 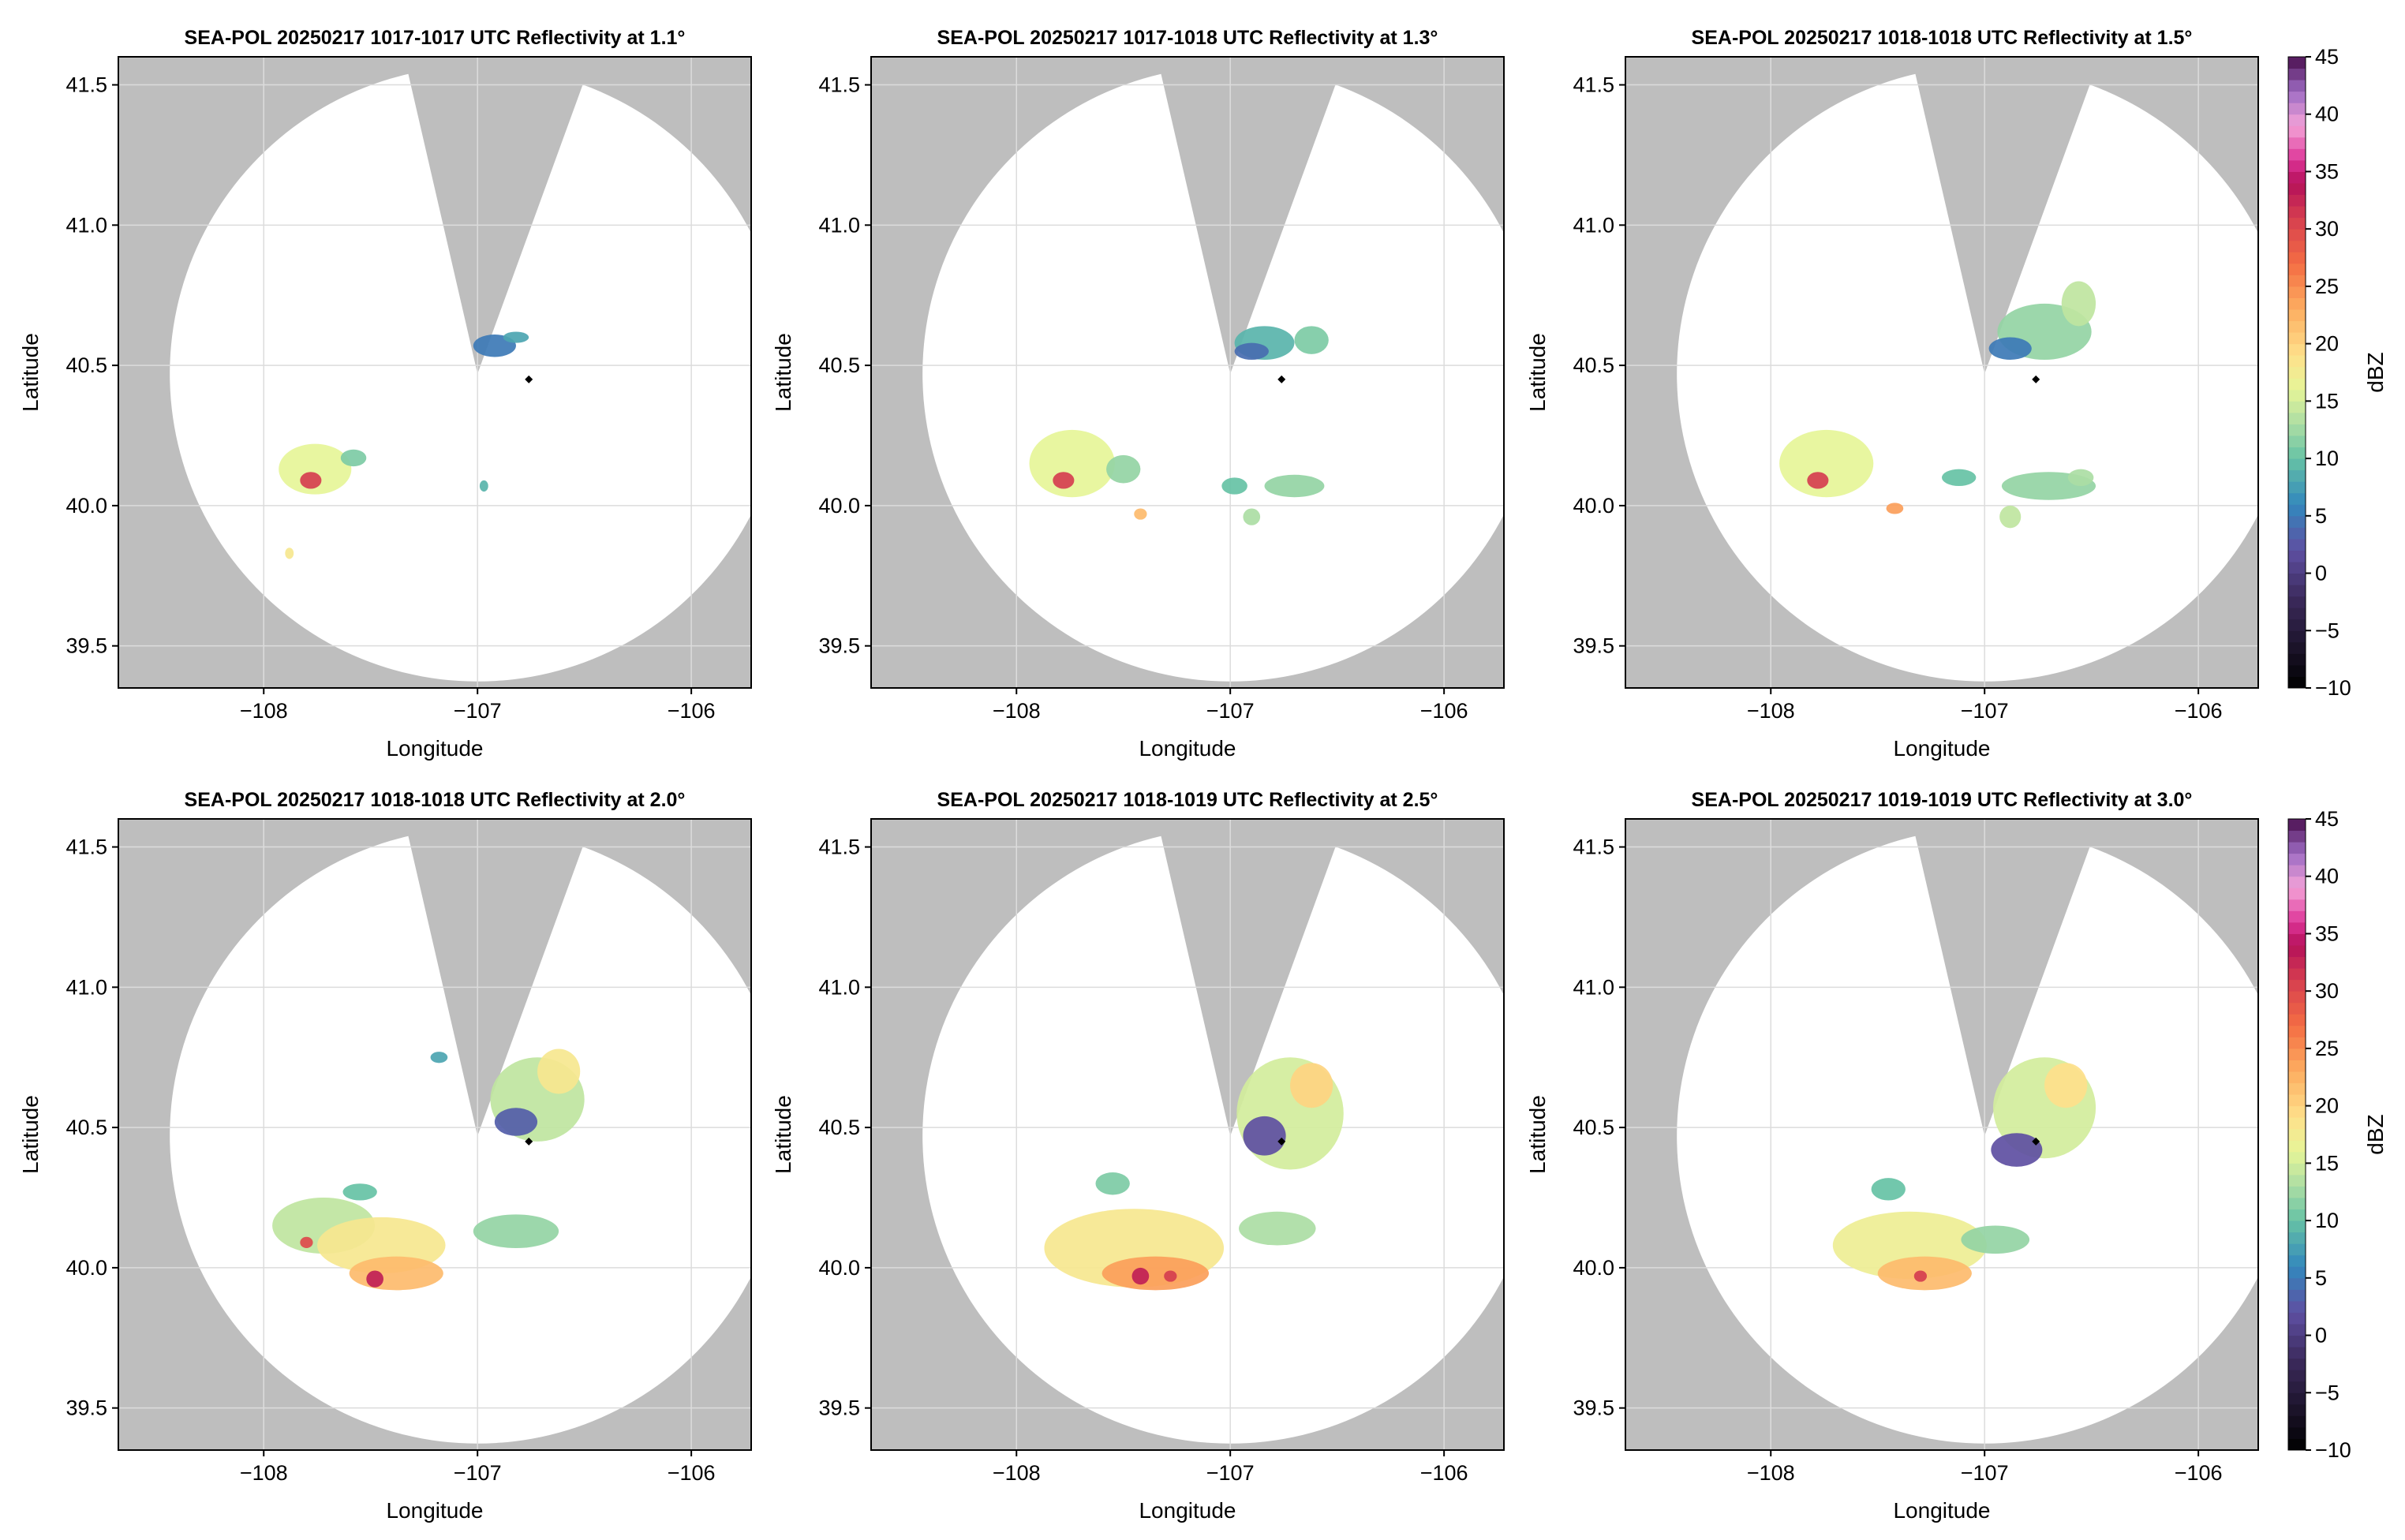 What do you see at coordinates (2327, 171) in the screenshot?
I see `colorbar-tick-label: 35` at bounding box center [2327, 171].